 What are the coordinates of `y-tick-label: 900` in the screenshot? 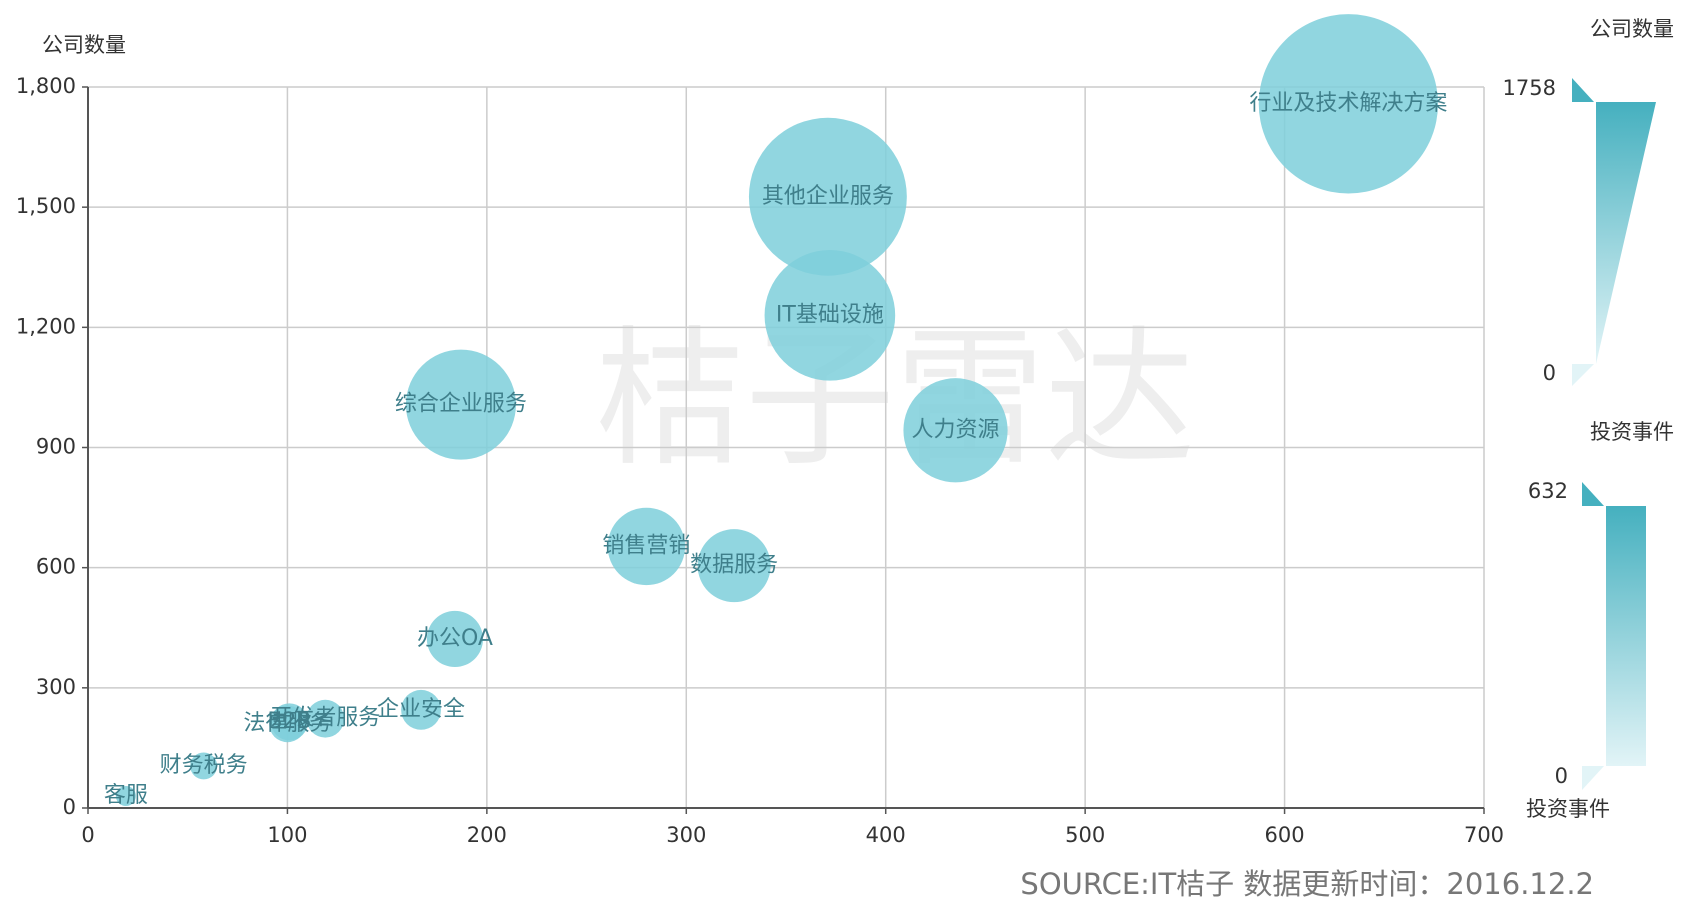 It's located at (56, 447).